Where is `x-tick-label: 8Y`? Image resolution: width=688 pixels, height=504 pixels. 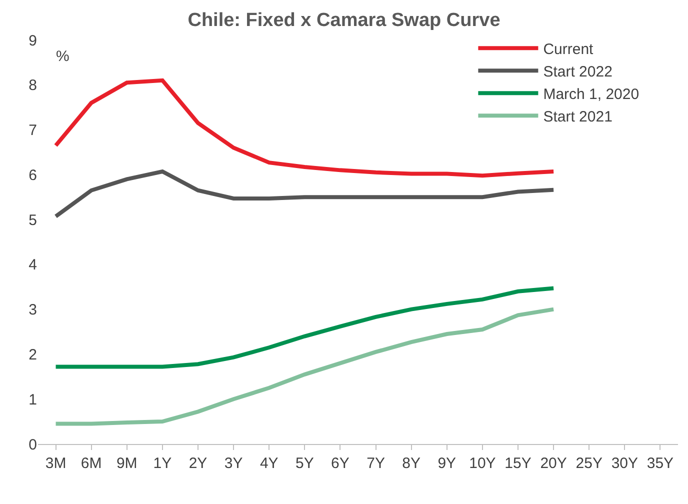
x-tick-label: 8Y is located at coordinates (411, 463).